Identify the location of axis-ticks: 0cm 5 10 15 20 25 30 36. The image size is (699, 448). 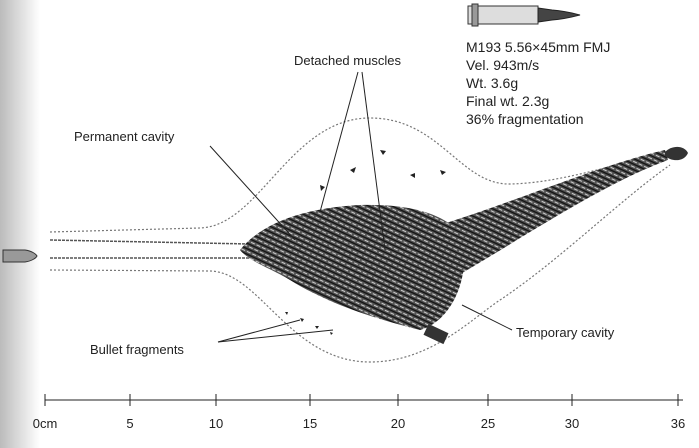
(359, 412).